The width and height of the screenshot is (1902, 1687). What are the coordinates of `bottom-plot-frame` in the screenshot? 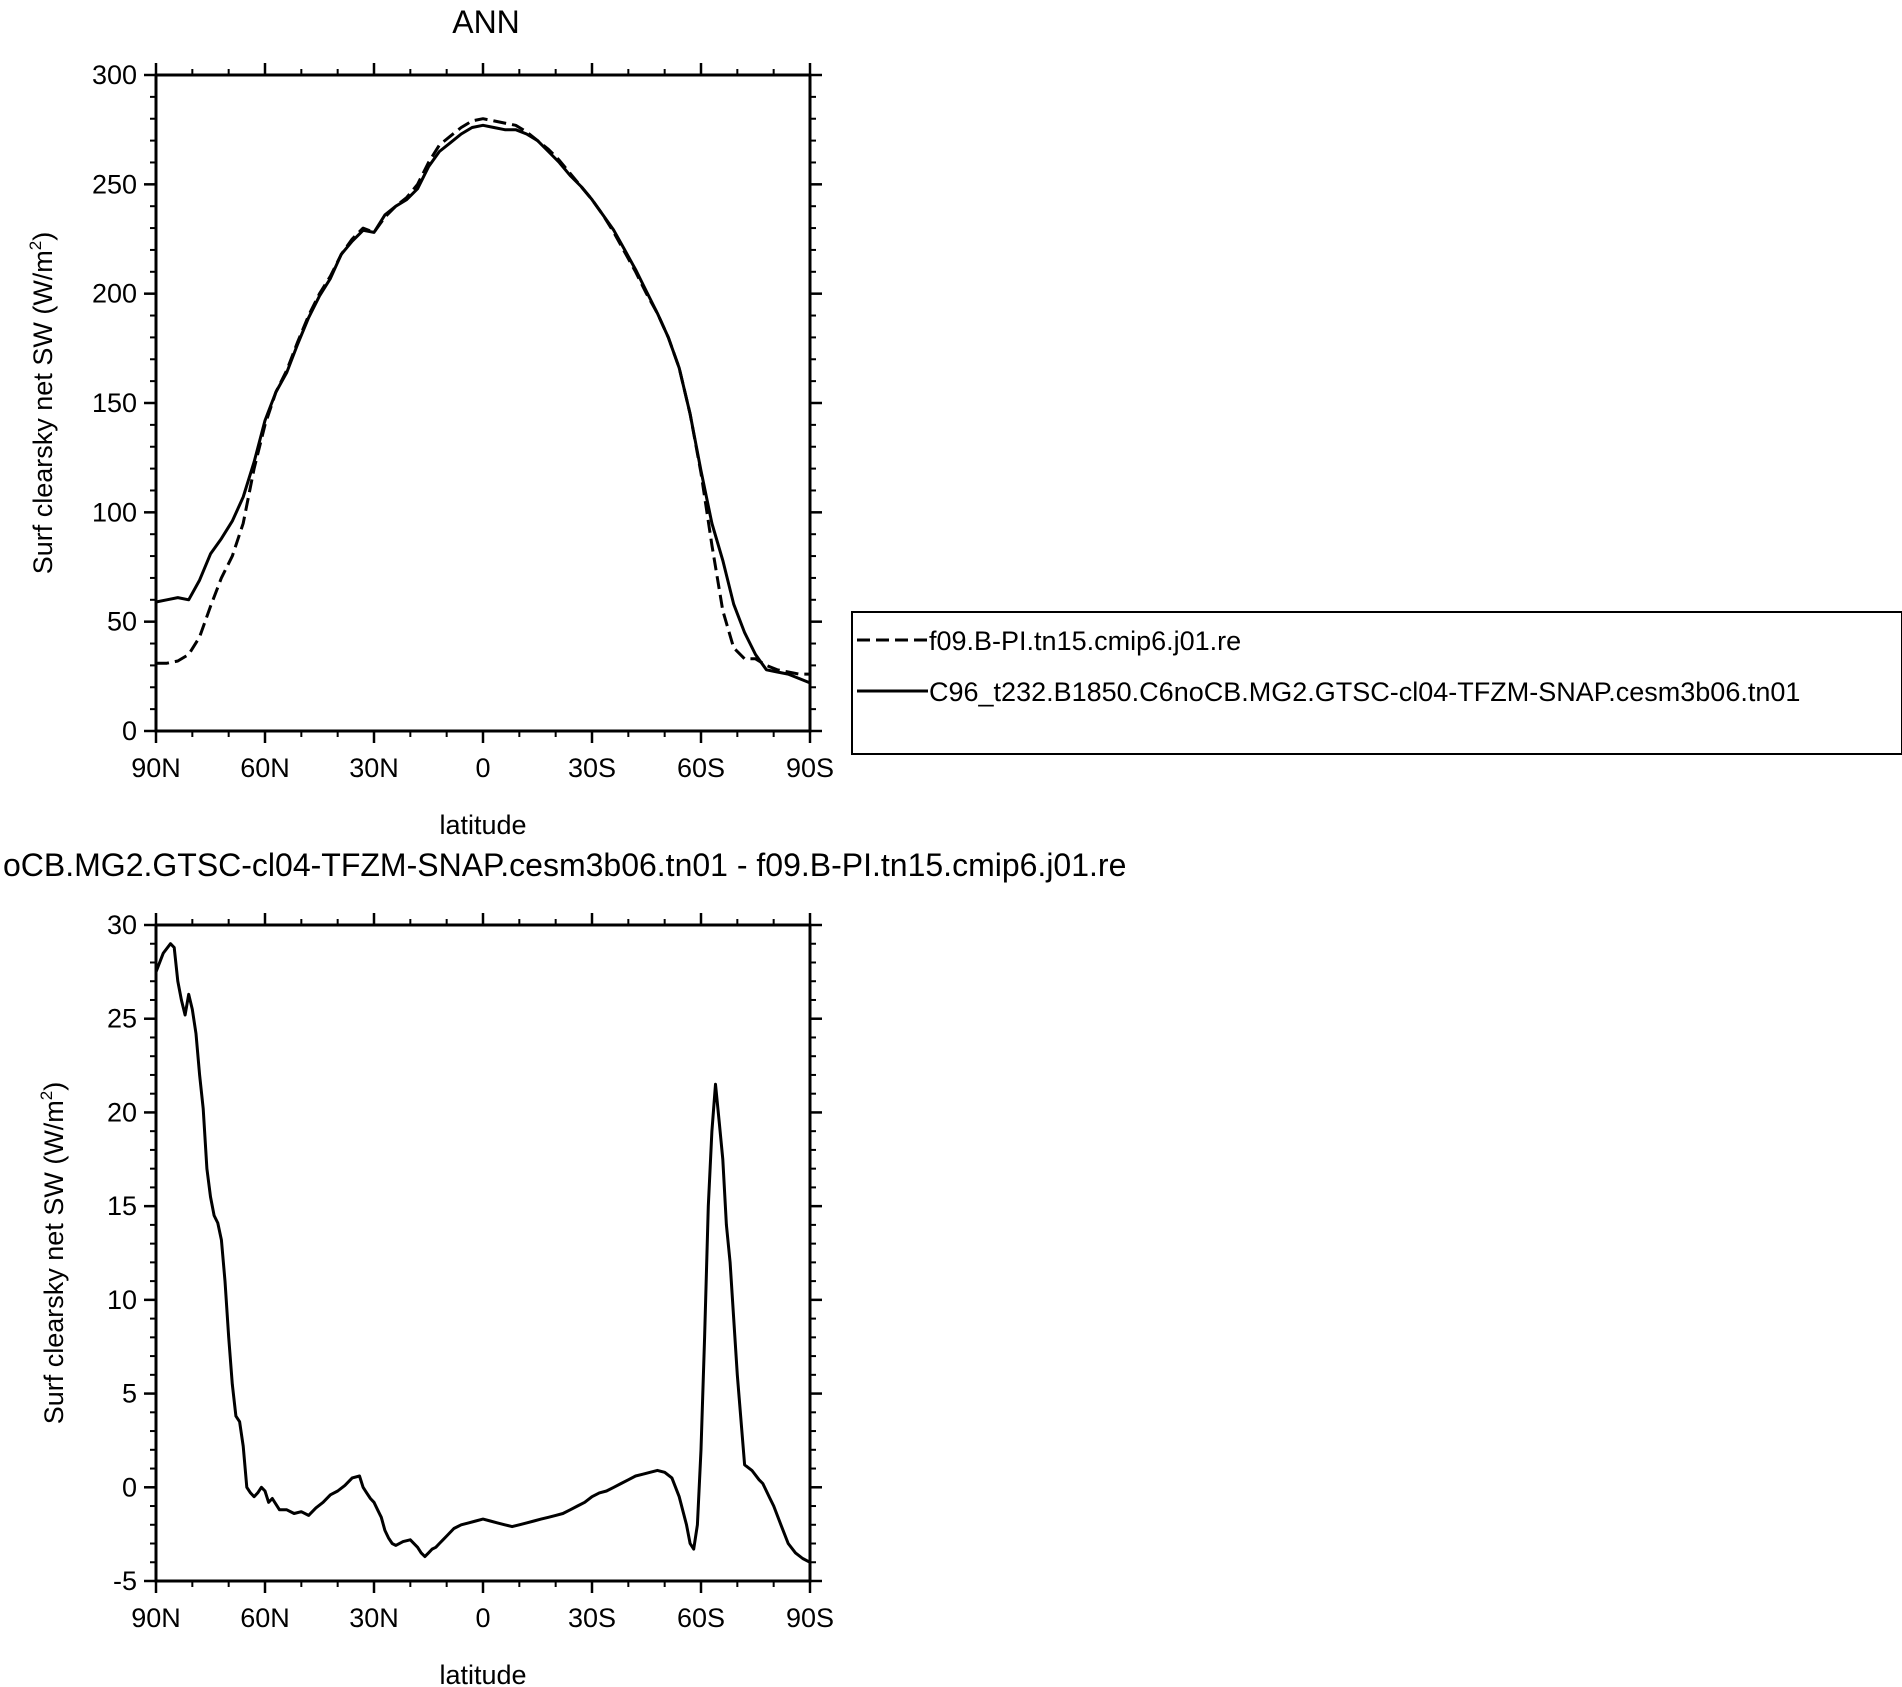 It's located at (483, 1253).